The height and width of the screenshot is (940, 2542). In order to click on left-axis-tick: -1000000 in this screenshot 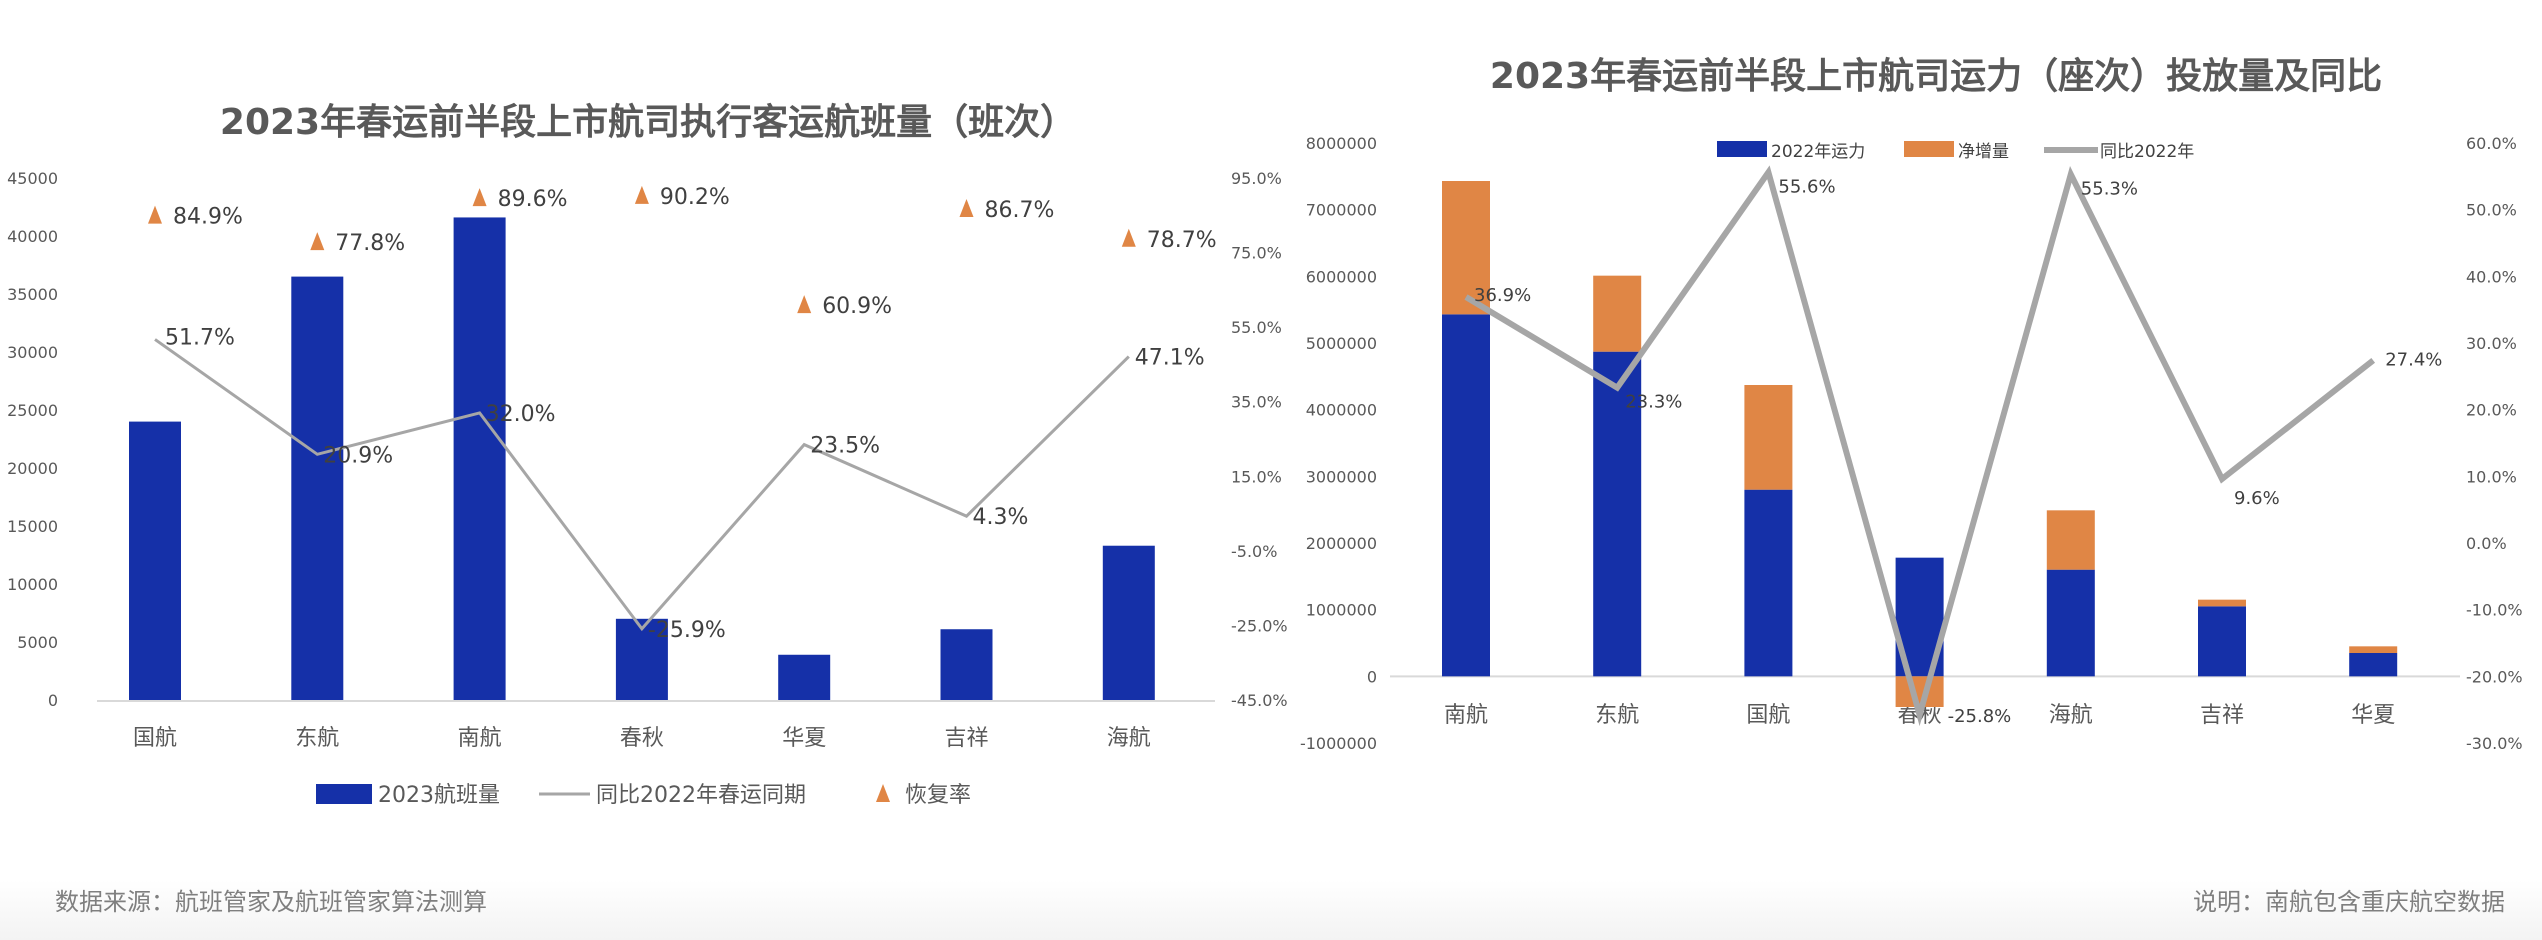, I will do `click(1338, 743)`.